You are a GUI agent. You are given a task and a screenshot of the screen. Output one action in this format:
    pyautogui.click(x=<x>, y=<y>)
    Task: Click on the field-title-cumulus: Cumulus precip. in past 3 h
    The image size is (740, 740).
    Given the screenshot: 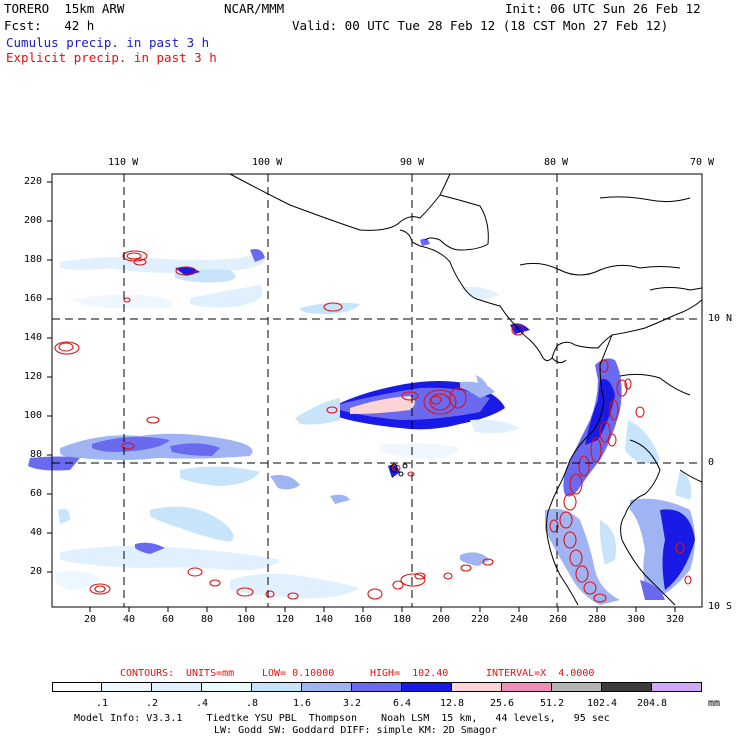 What is the action you would take?
    pyautogui.click(x=108, y=42)
    